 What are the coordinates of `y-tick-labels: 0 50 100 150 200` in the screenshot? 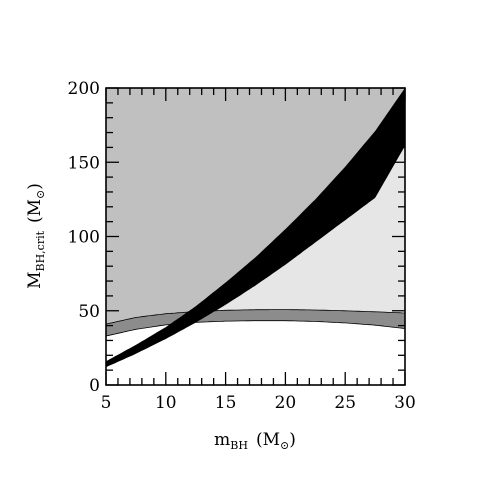 It's located at (84, 237).